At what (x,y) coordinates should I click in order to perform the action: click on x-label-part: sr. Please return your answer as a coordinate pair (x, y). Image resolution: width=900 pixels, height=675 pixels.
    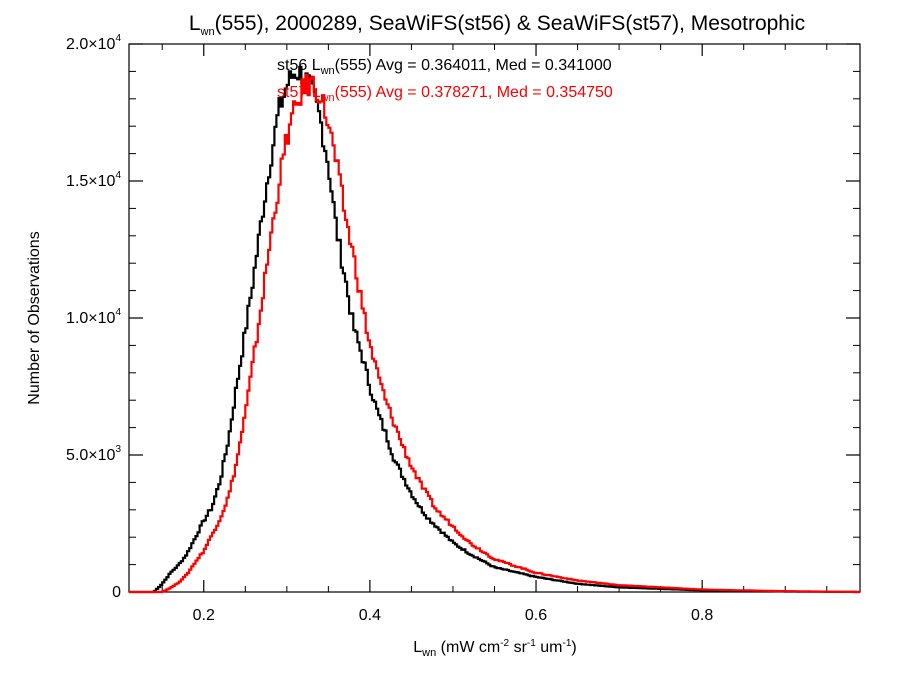
    Looking at the image, I should click on (518, 647).